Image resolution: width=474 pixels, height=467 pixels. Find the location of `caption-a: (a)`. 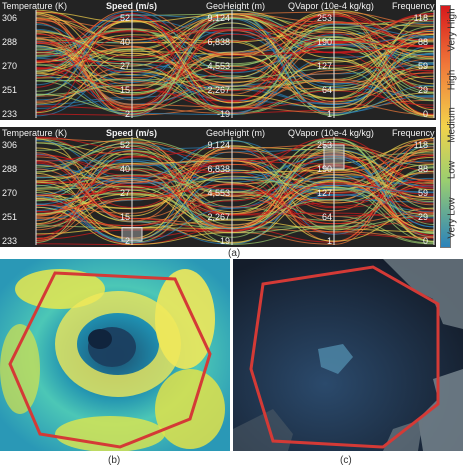

caption-a: (a) is located at coordinates (234, 253).